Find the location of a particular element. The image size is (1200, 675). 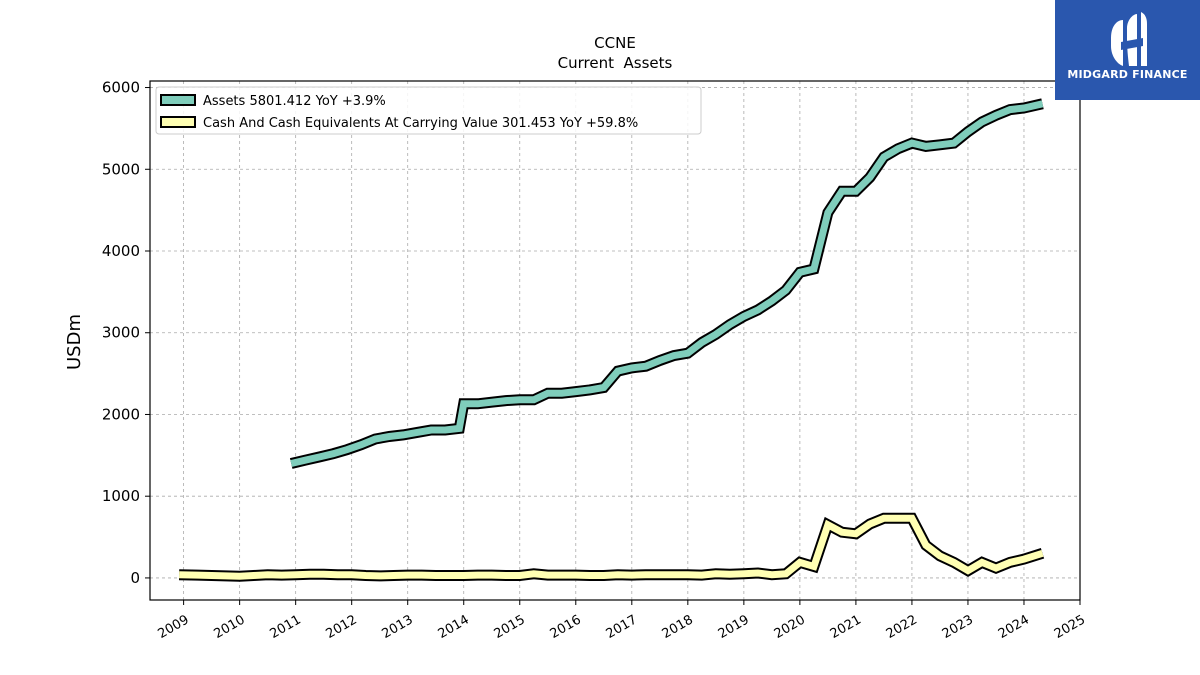

legend-box is located at coordinates (428, 110).